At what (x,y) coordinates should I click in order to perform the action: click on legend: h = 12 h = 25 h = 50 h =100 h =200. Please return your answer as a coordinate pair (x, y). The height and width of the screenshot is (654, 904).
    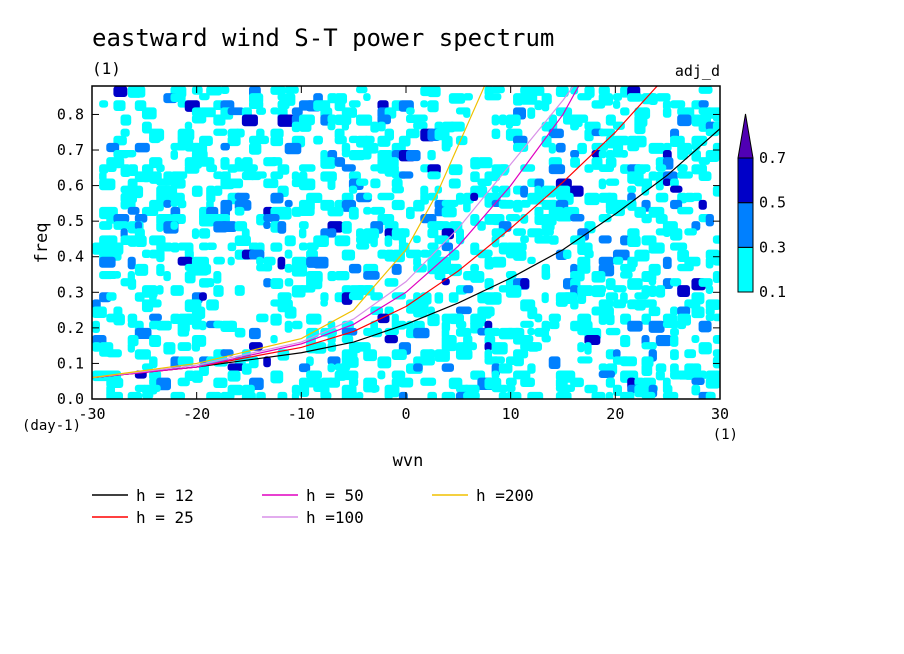
    Looking at the image, I should click on (313, 506).